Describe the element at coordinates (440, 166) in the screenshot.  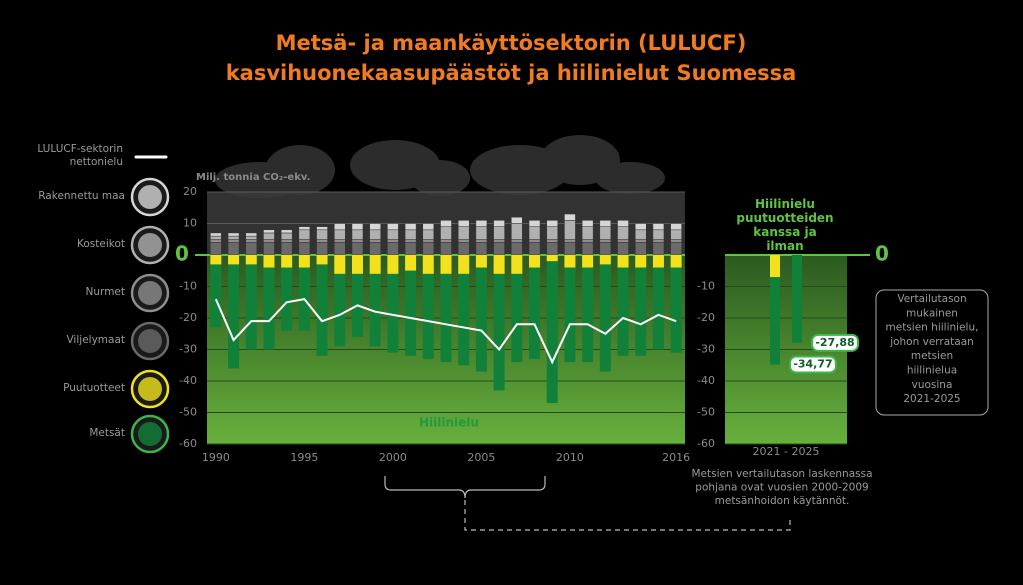
I see `clouds` at that location.